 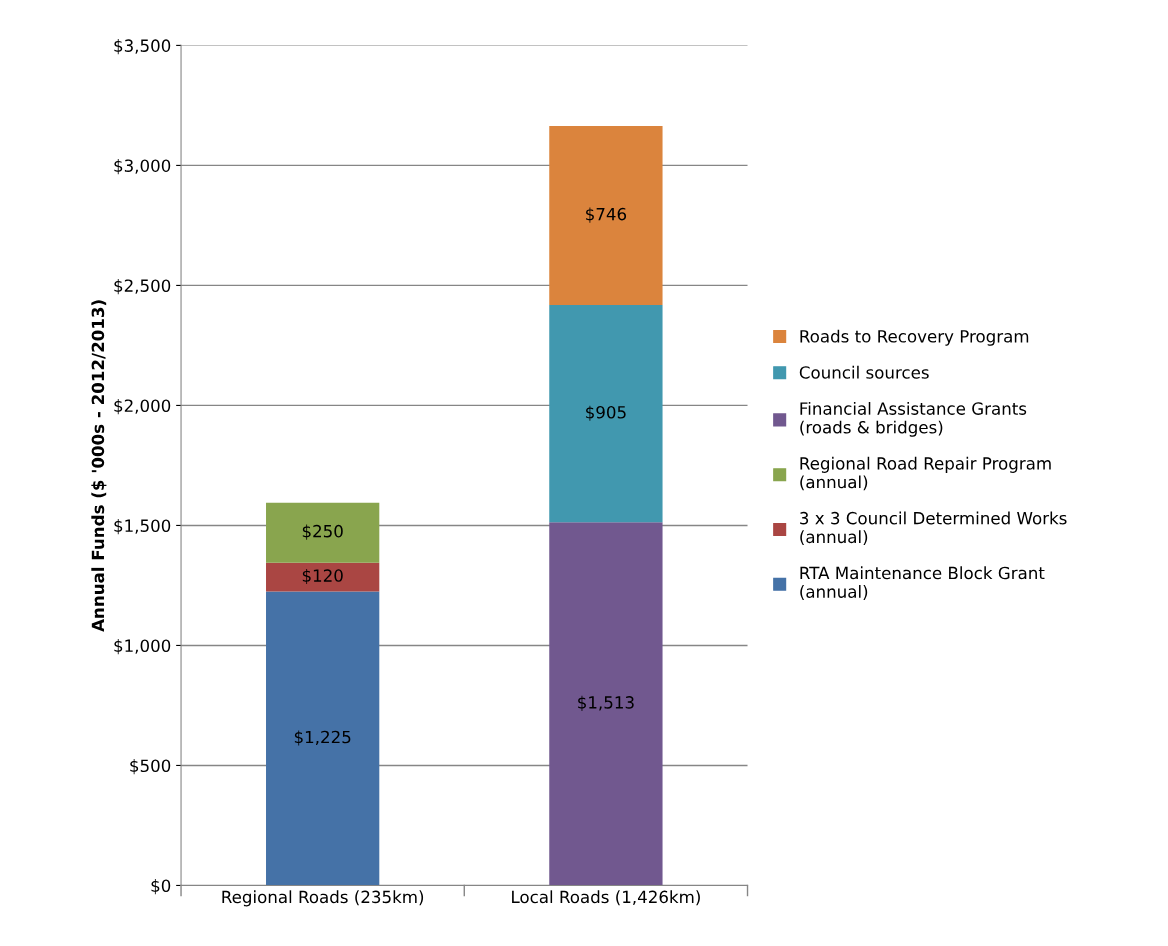 What do you see at coordinates (142, 167) in the screenshot?
I see `y-tick-label: $3,000` at bounding box center [142, 167].